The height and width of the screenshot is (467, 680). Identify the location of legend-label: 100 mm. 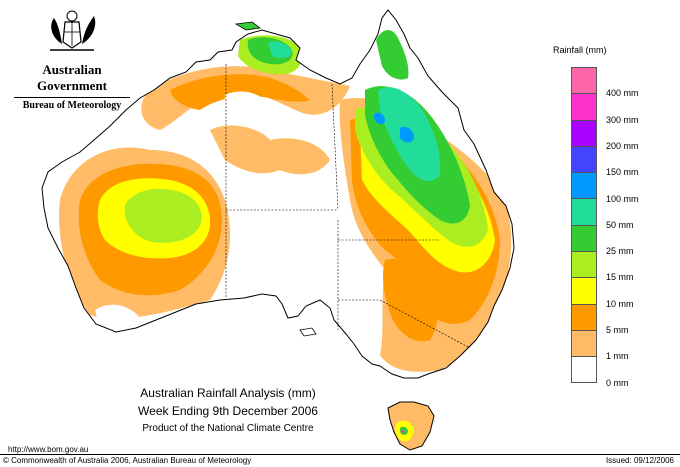
(622, 198).